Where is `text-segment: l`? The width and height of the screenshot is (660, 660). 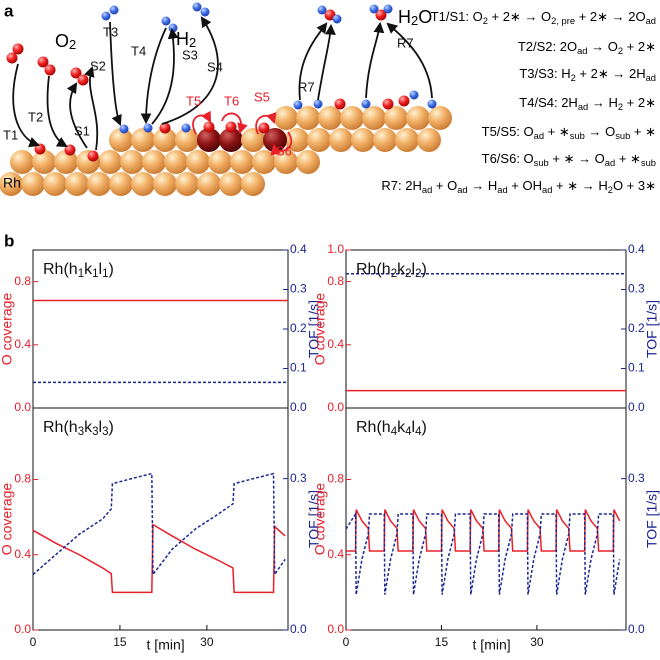
text-segment: l is located at coordinates (101, 269).